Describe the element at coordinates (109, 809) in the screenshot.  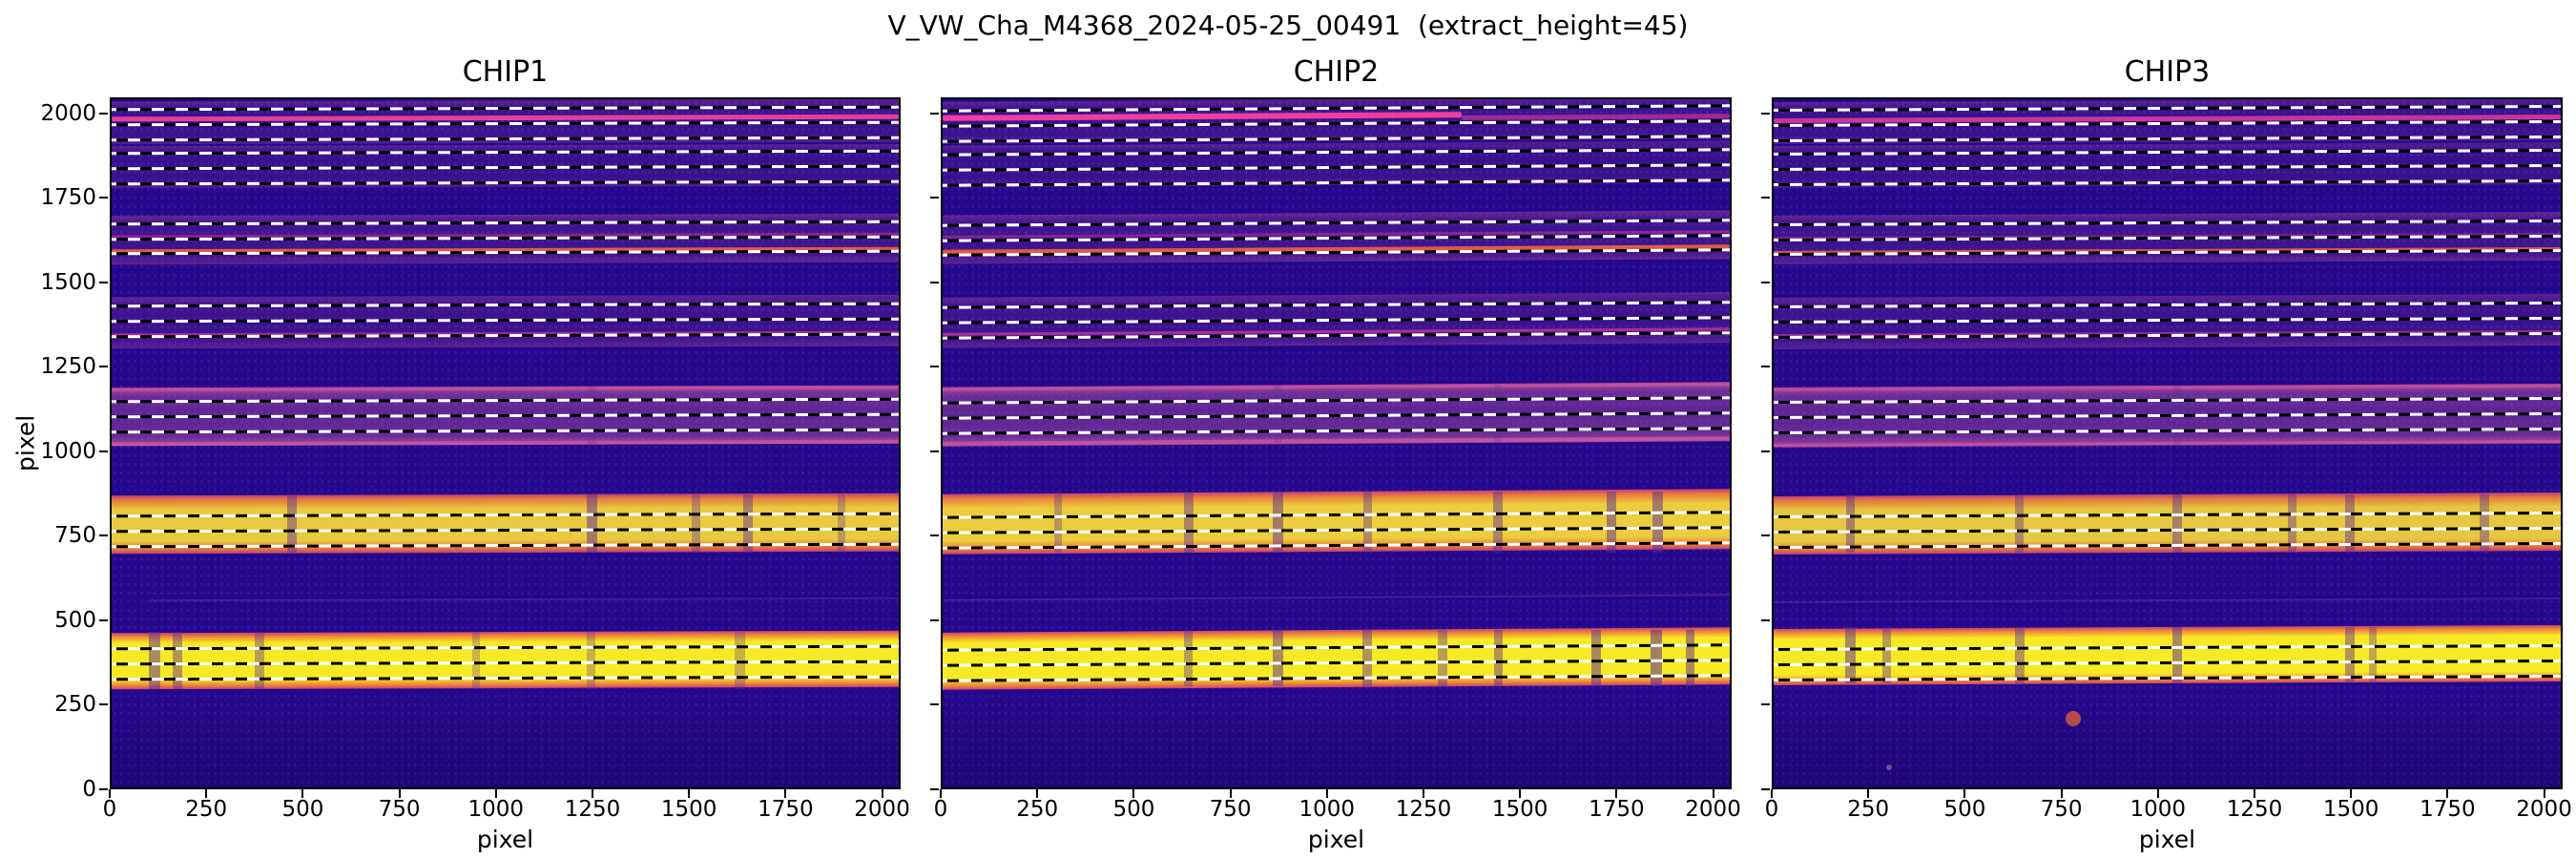
I see `x-tick-label: 0` at that location.